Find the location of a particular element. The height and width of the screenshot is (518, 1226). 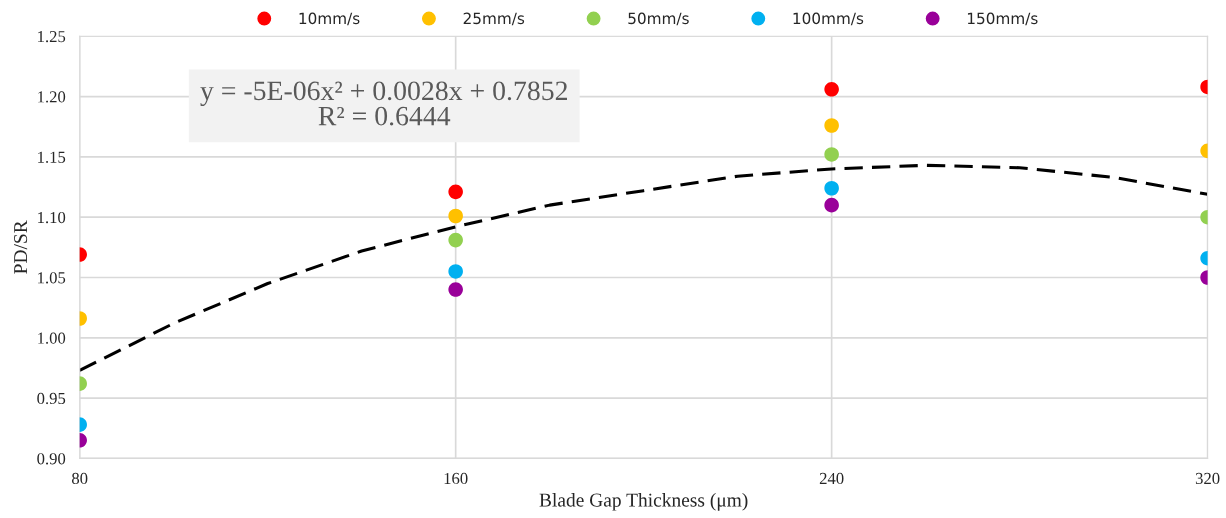

y-tick-label: 1.20 is located at coordinates (52, 97).